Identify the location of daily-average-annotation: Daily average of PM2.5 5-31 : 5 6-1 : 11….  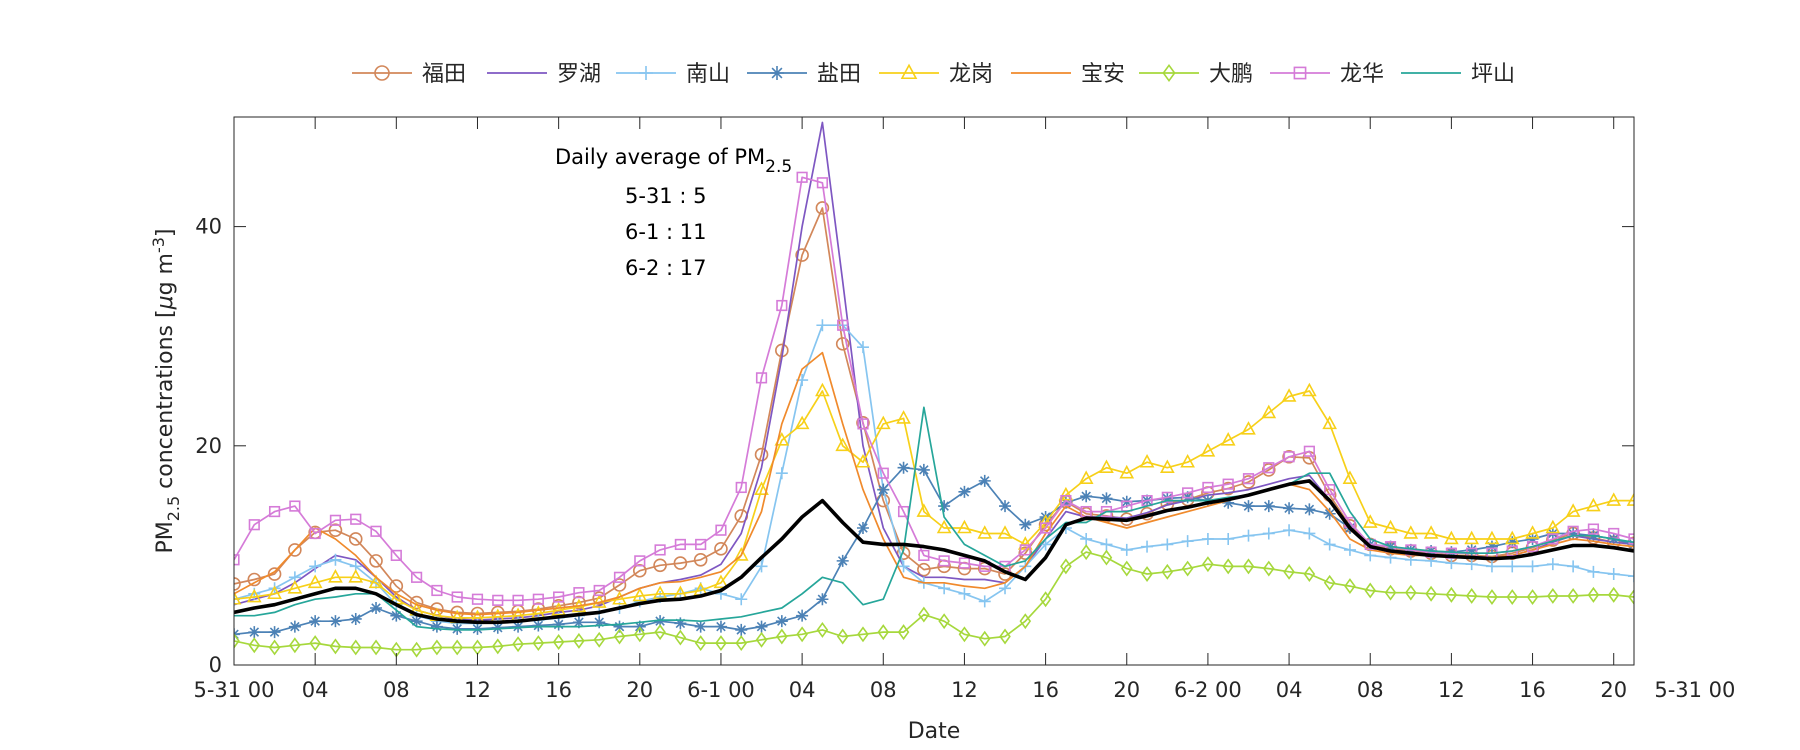
(673, 212).